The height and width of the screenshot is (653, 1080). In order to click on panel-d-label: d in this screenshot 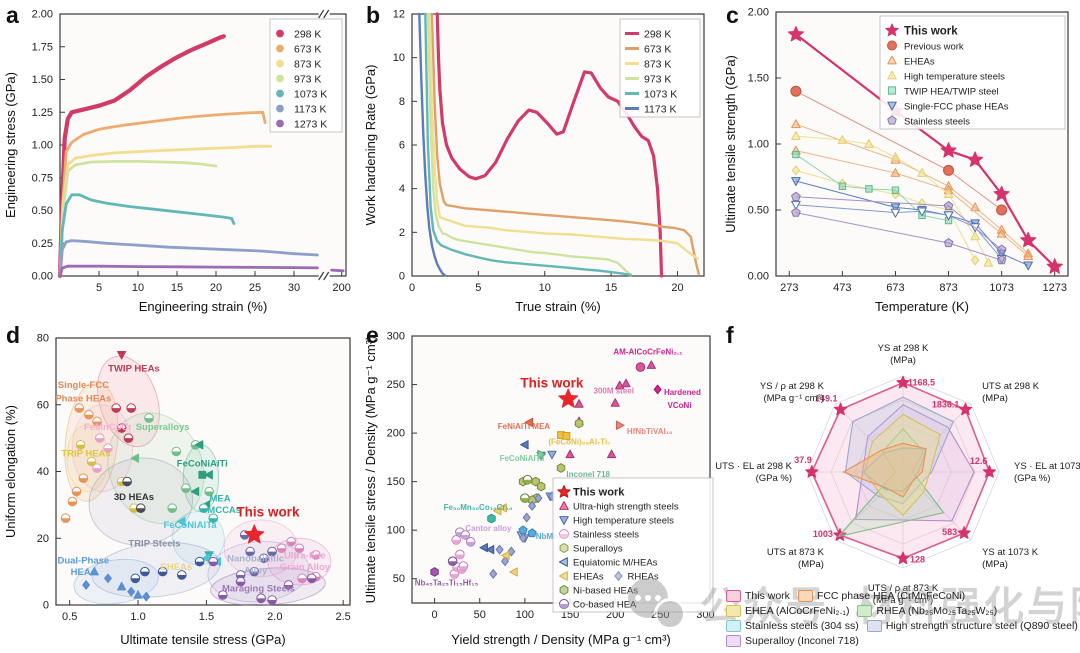, I will do `click(13, 335)`.